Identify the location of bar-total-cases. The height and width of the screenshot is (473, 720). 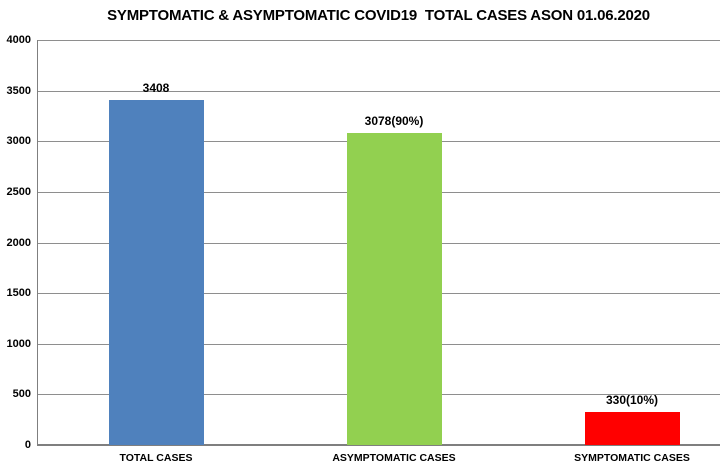
(156, 272).